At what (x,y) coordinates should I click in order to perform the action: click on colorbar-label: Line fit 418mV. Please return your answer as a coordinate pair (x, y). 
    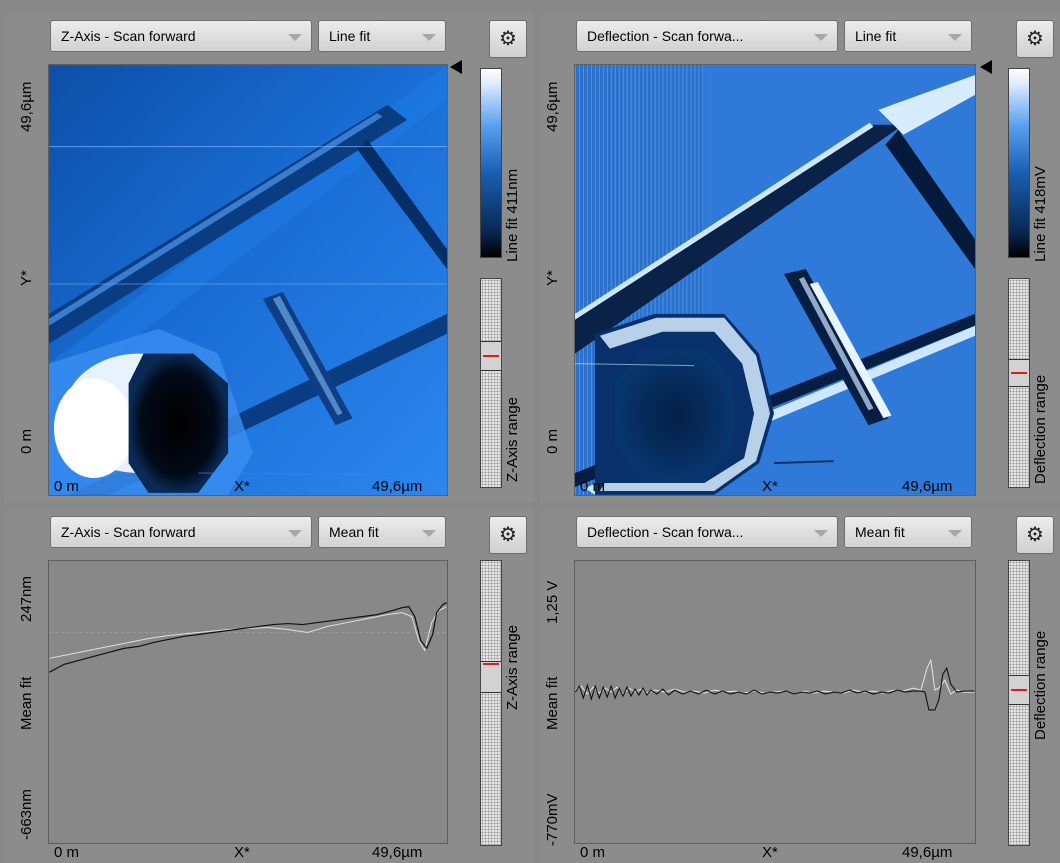
    Looking at the image, I should click on (1040, 214).